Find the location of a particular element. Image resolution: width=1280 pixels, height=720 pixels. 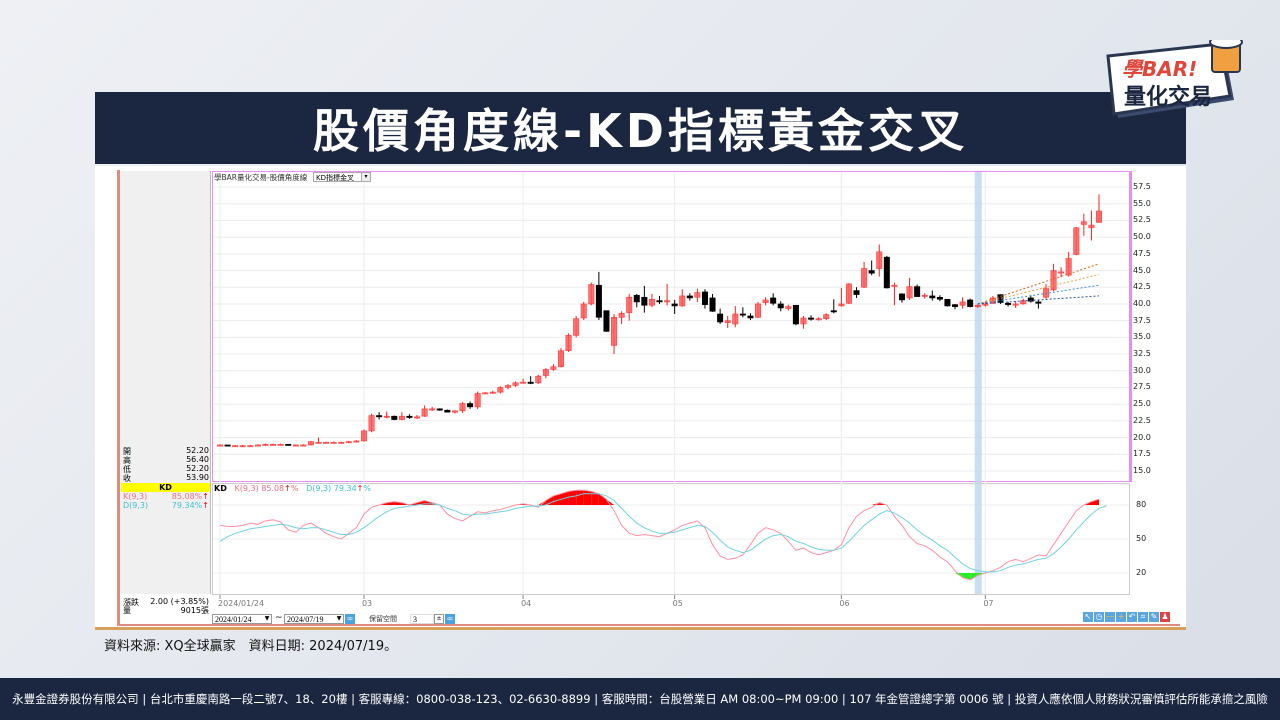

price-tick-label: 27.5 is located at coordinates (1142, 387).